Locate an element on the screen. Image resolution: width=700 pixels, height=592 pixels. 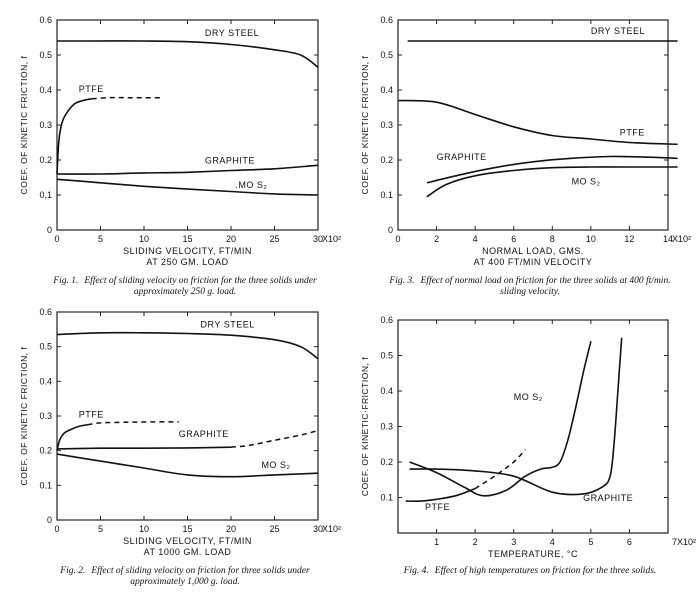
x-tick-label: 1 is located at coordinates (436, 542).